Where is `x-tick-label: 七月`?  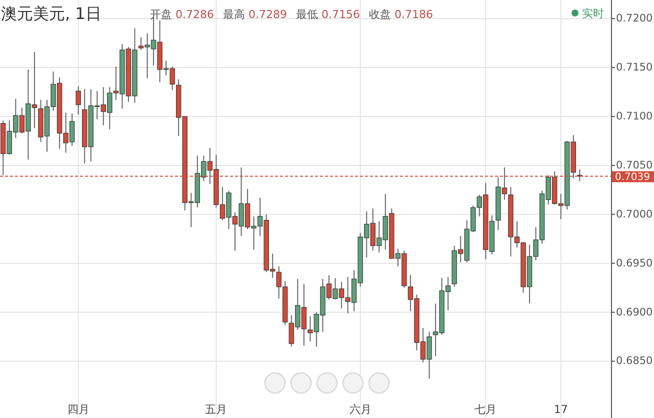
x-tick-label: 七月 is located at coordinates (485, 409).